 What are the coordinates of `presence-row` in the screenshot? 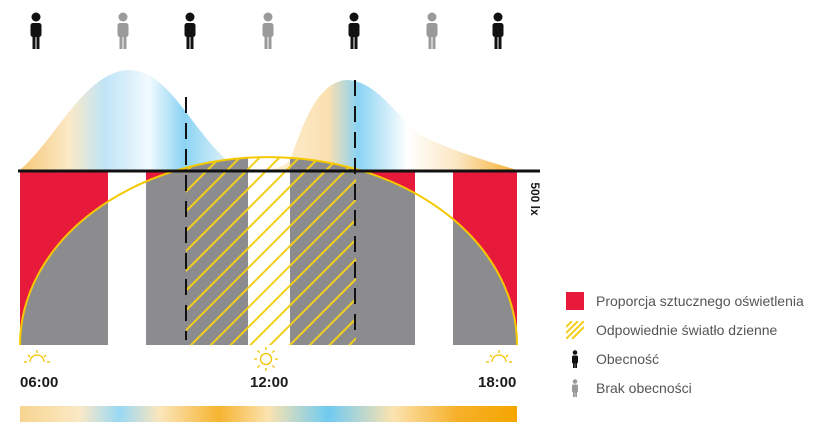 It's located at (267, 30).